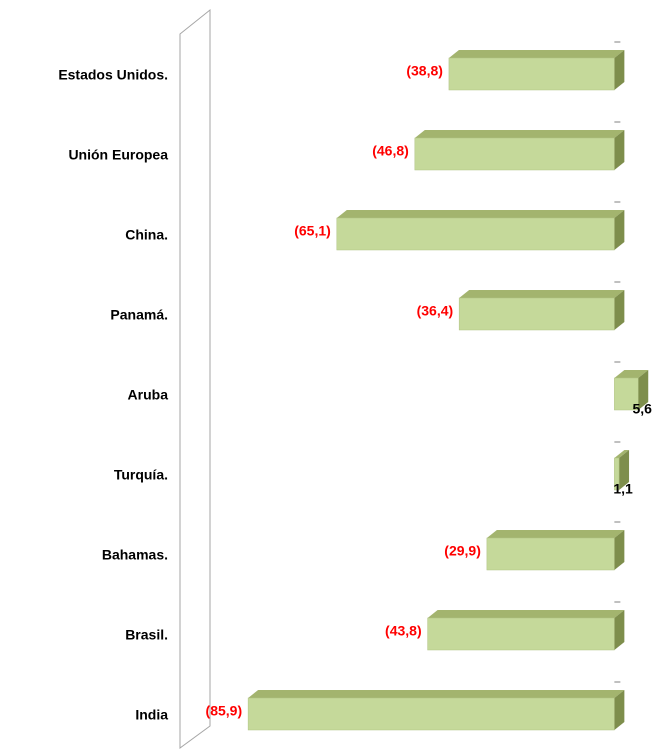 This screenshot has width=662, height=755. I want to click on y-tick-label: Turquía., so click(141, 475).